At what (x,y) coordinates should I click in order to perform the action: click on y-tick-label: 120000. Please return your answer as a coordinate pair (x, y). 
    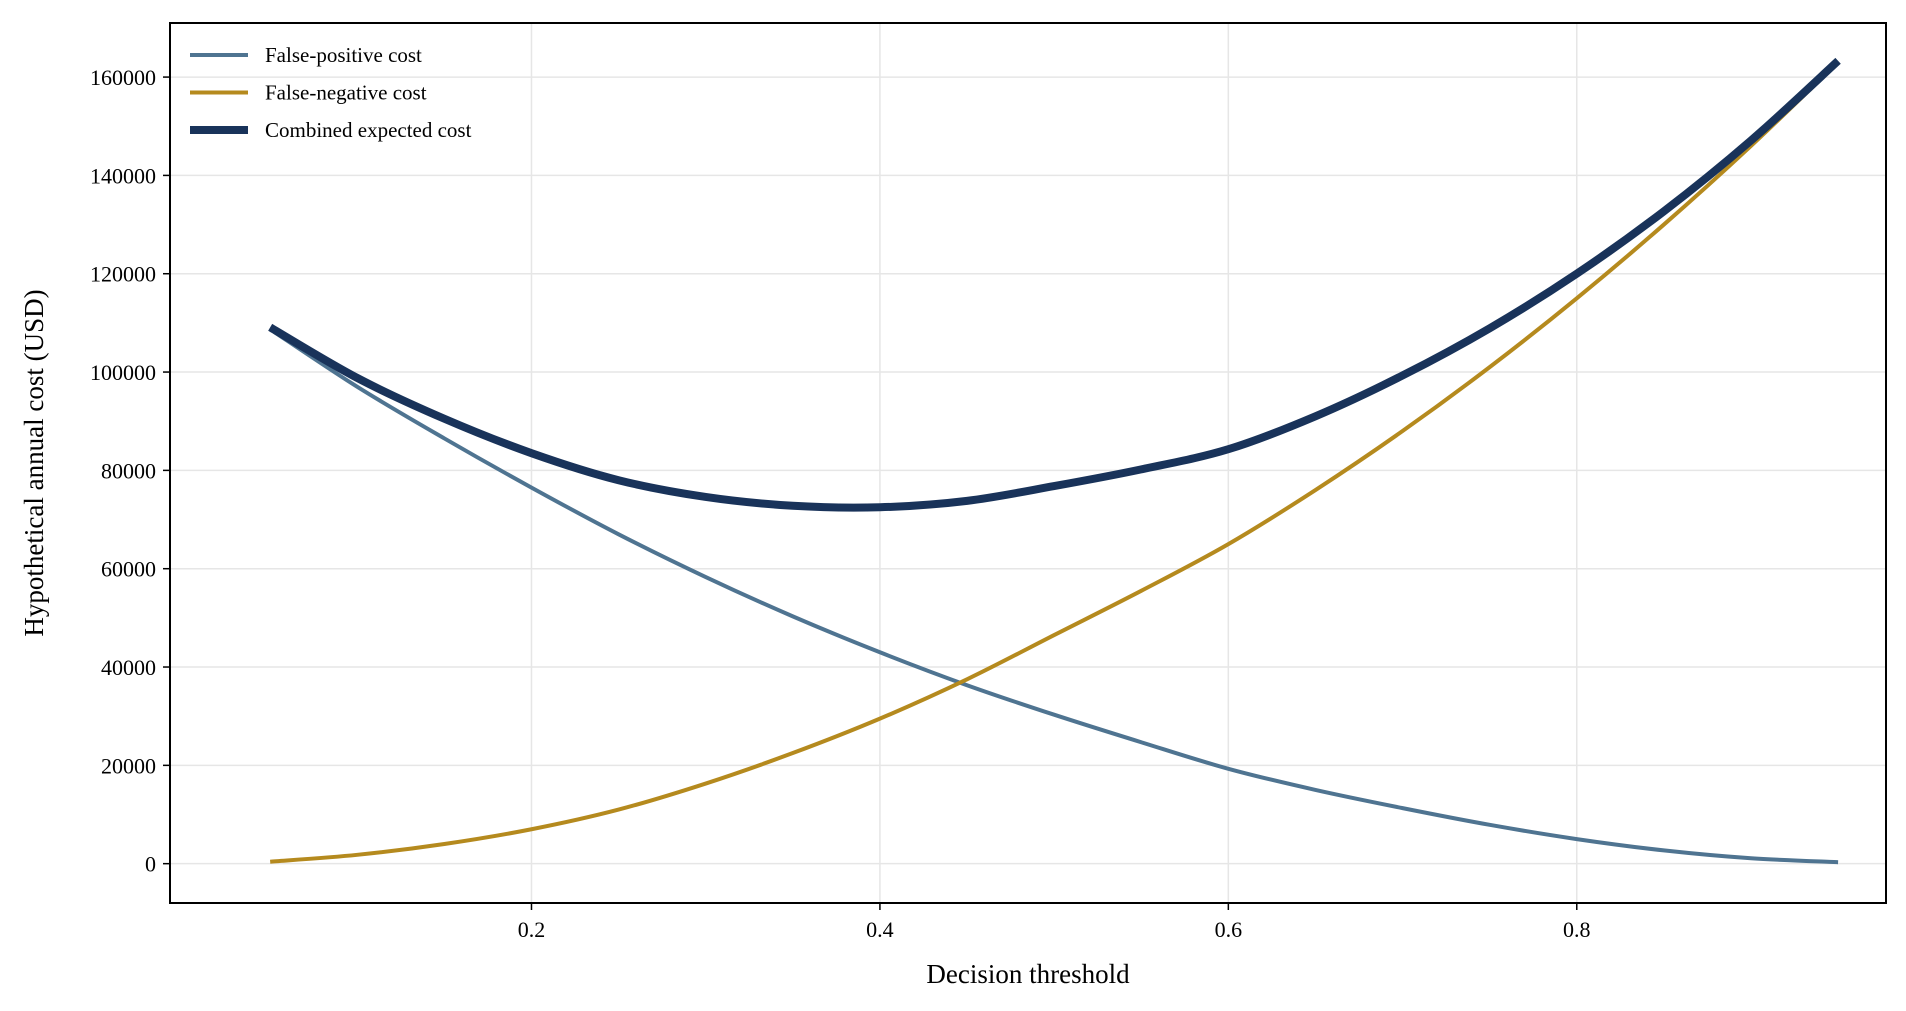
    Looking at the image, I should click on (123, 274).